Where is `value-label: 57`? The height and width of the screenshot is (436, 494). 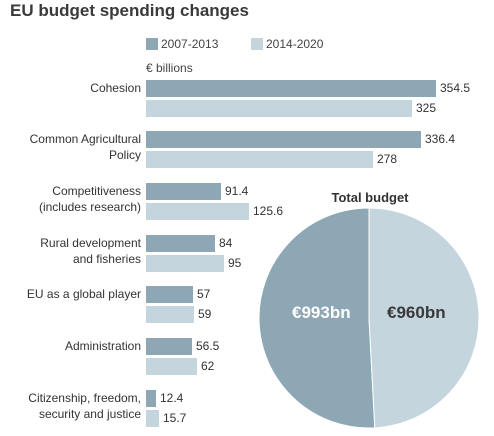 value-label: 57 is located at coordinates (204, 294).